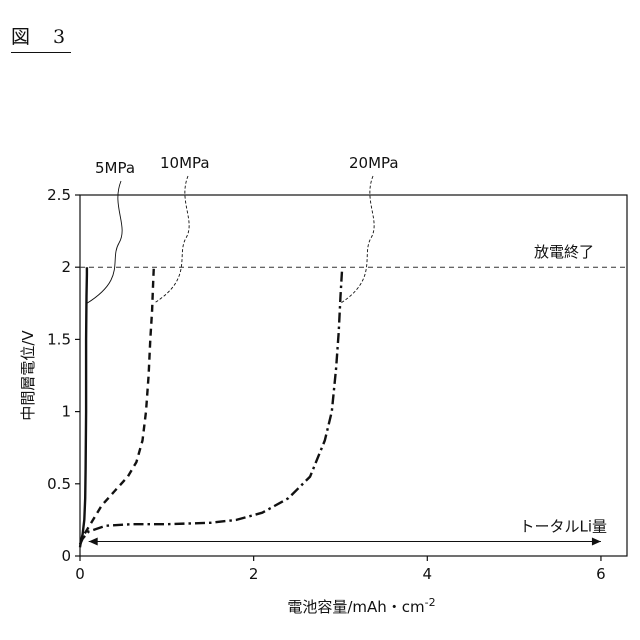  Describe the element at coordinates (104, 242) in the screenshot. I see `series-leader-5mpa` at that location.